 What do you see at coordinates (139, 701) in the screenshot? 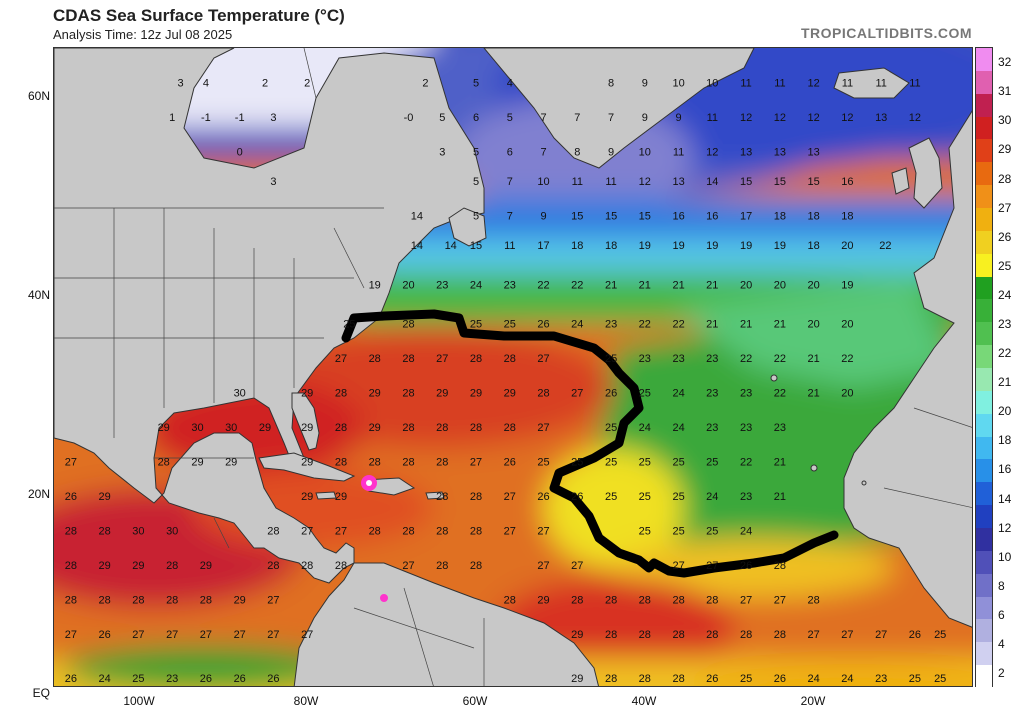
I see `lon-label-100w: 100W` at bounding box center [139, 701].